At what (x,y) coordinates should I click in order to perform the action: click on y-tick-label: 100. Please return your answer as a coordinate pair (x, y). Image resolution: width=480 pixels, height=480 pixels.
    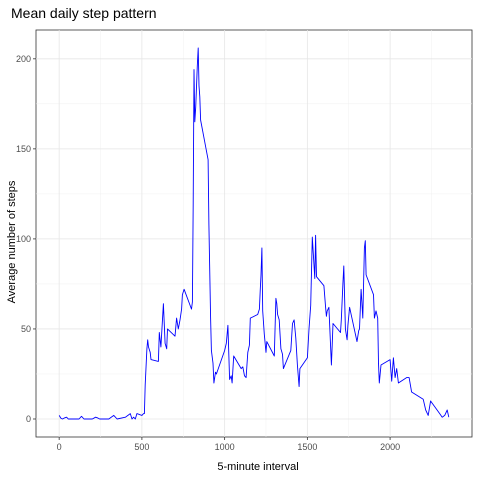
    Looking at the image, I should click on (23, 239).